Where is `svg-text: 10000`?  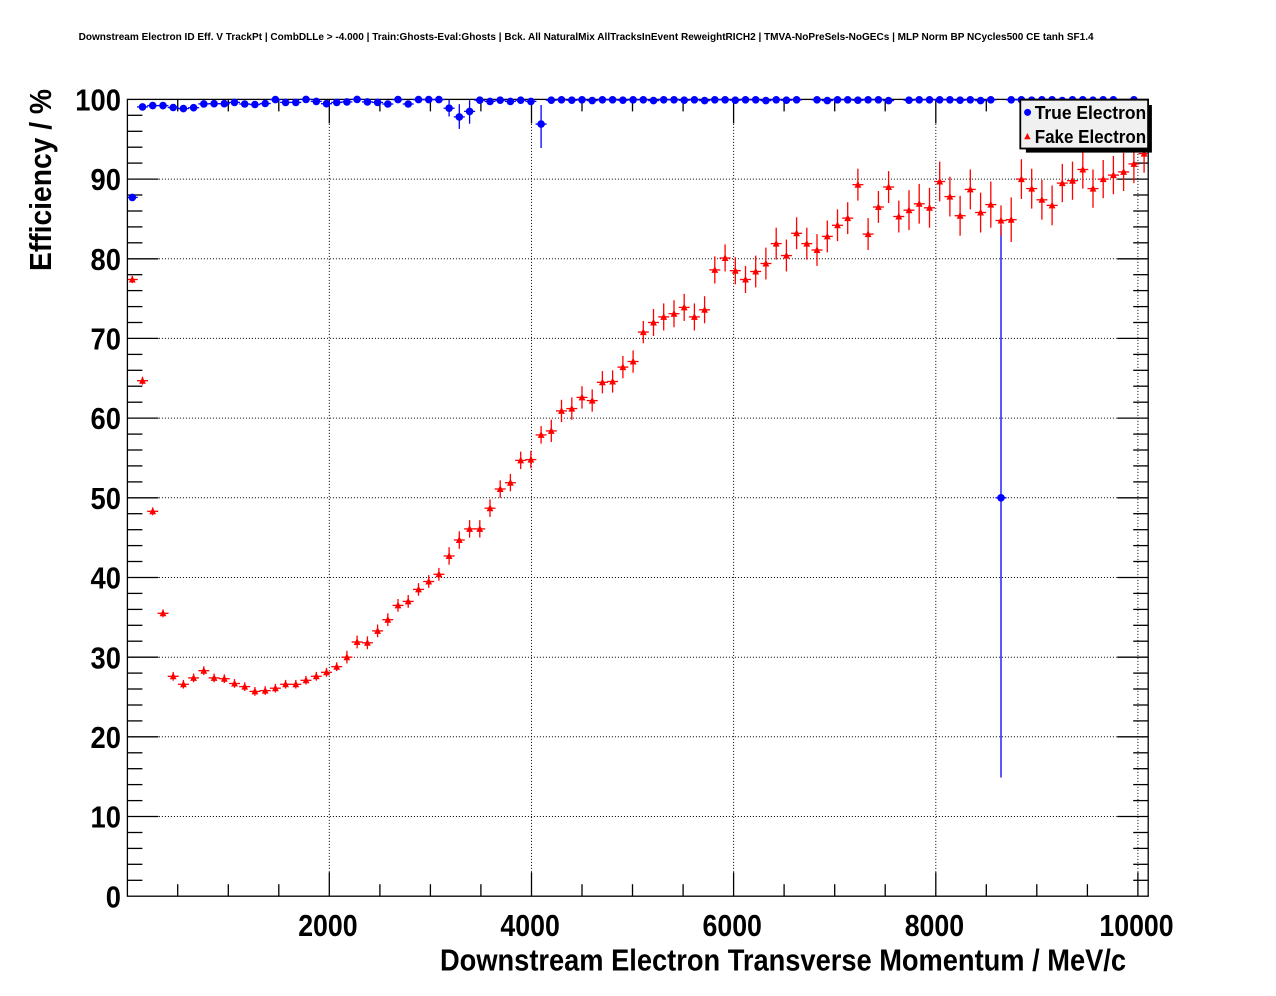
svg-text: 10000 is located at coordinates (1136, 926).